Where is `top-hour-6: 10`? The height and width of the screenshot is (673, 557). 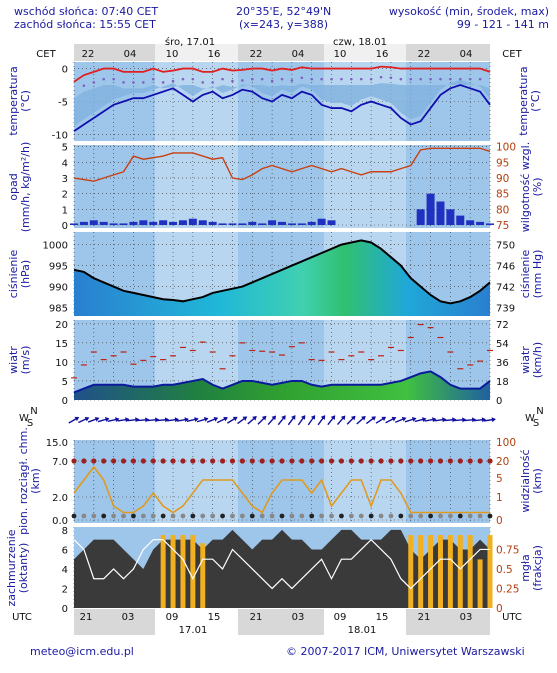
top-hour-6: 10 is located at coordinates (340, 54).